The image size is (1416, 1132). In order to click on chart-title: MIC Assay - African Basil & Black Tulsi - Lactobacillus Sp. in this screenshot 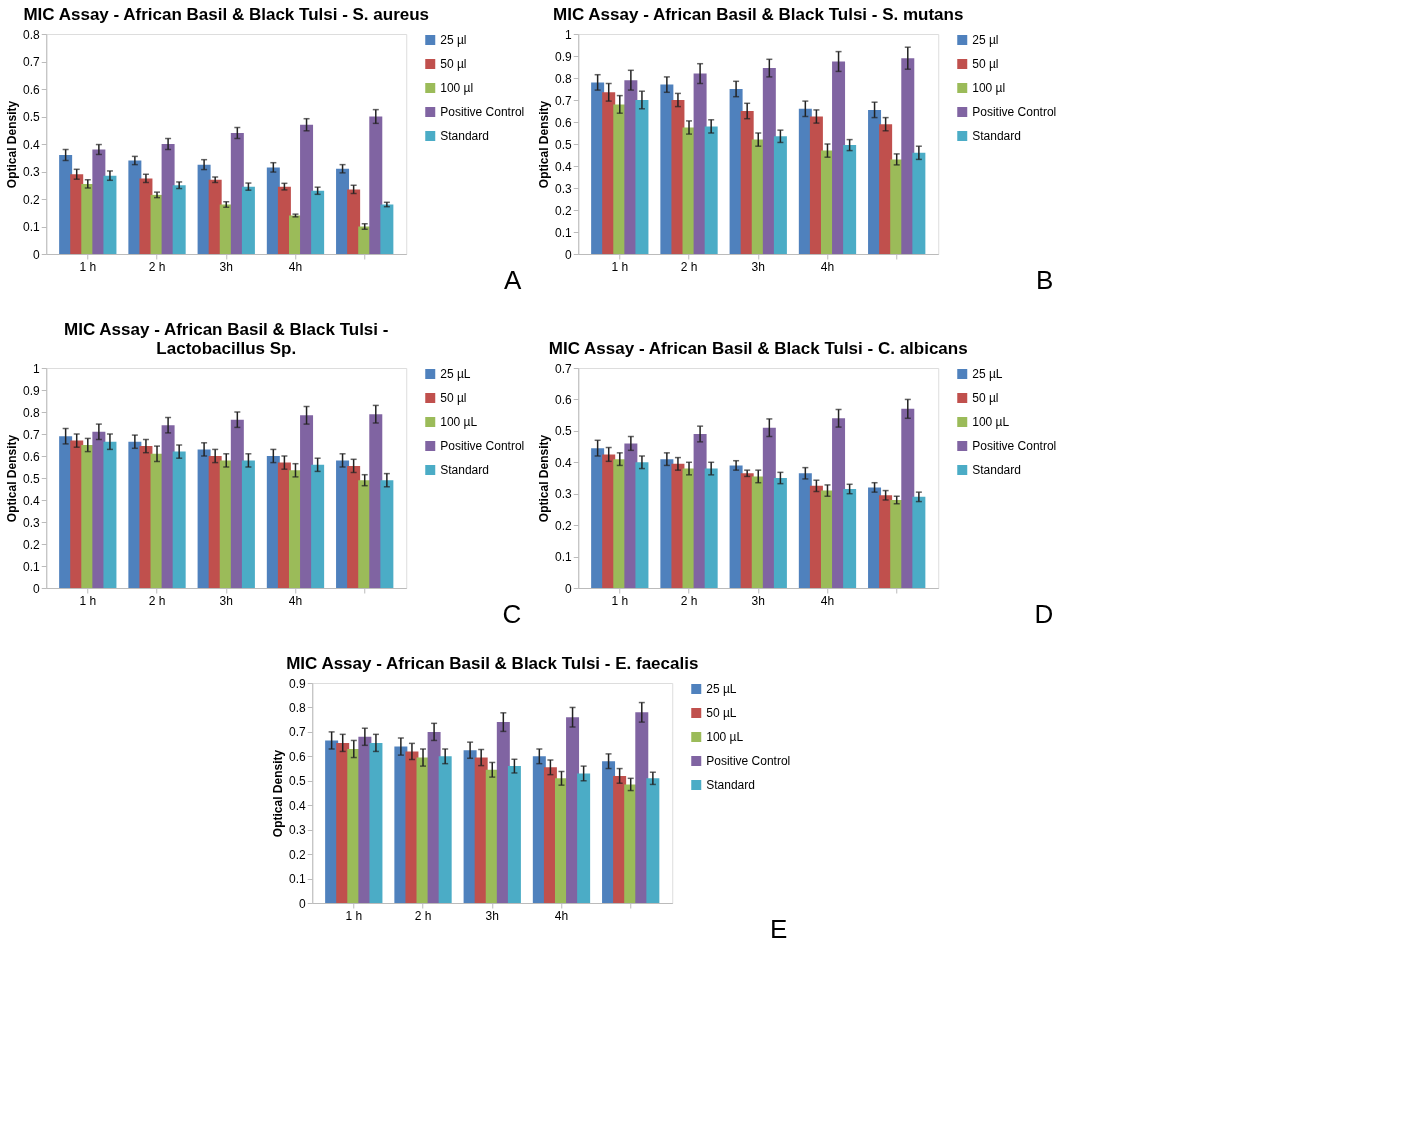, I will do `click(226, 339)`.